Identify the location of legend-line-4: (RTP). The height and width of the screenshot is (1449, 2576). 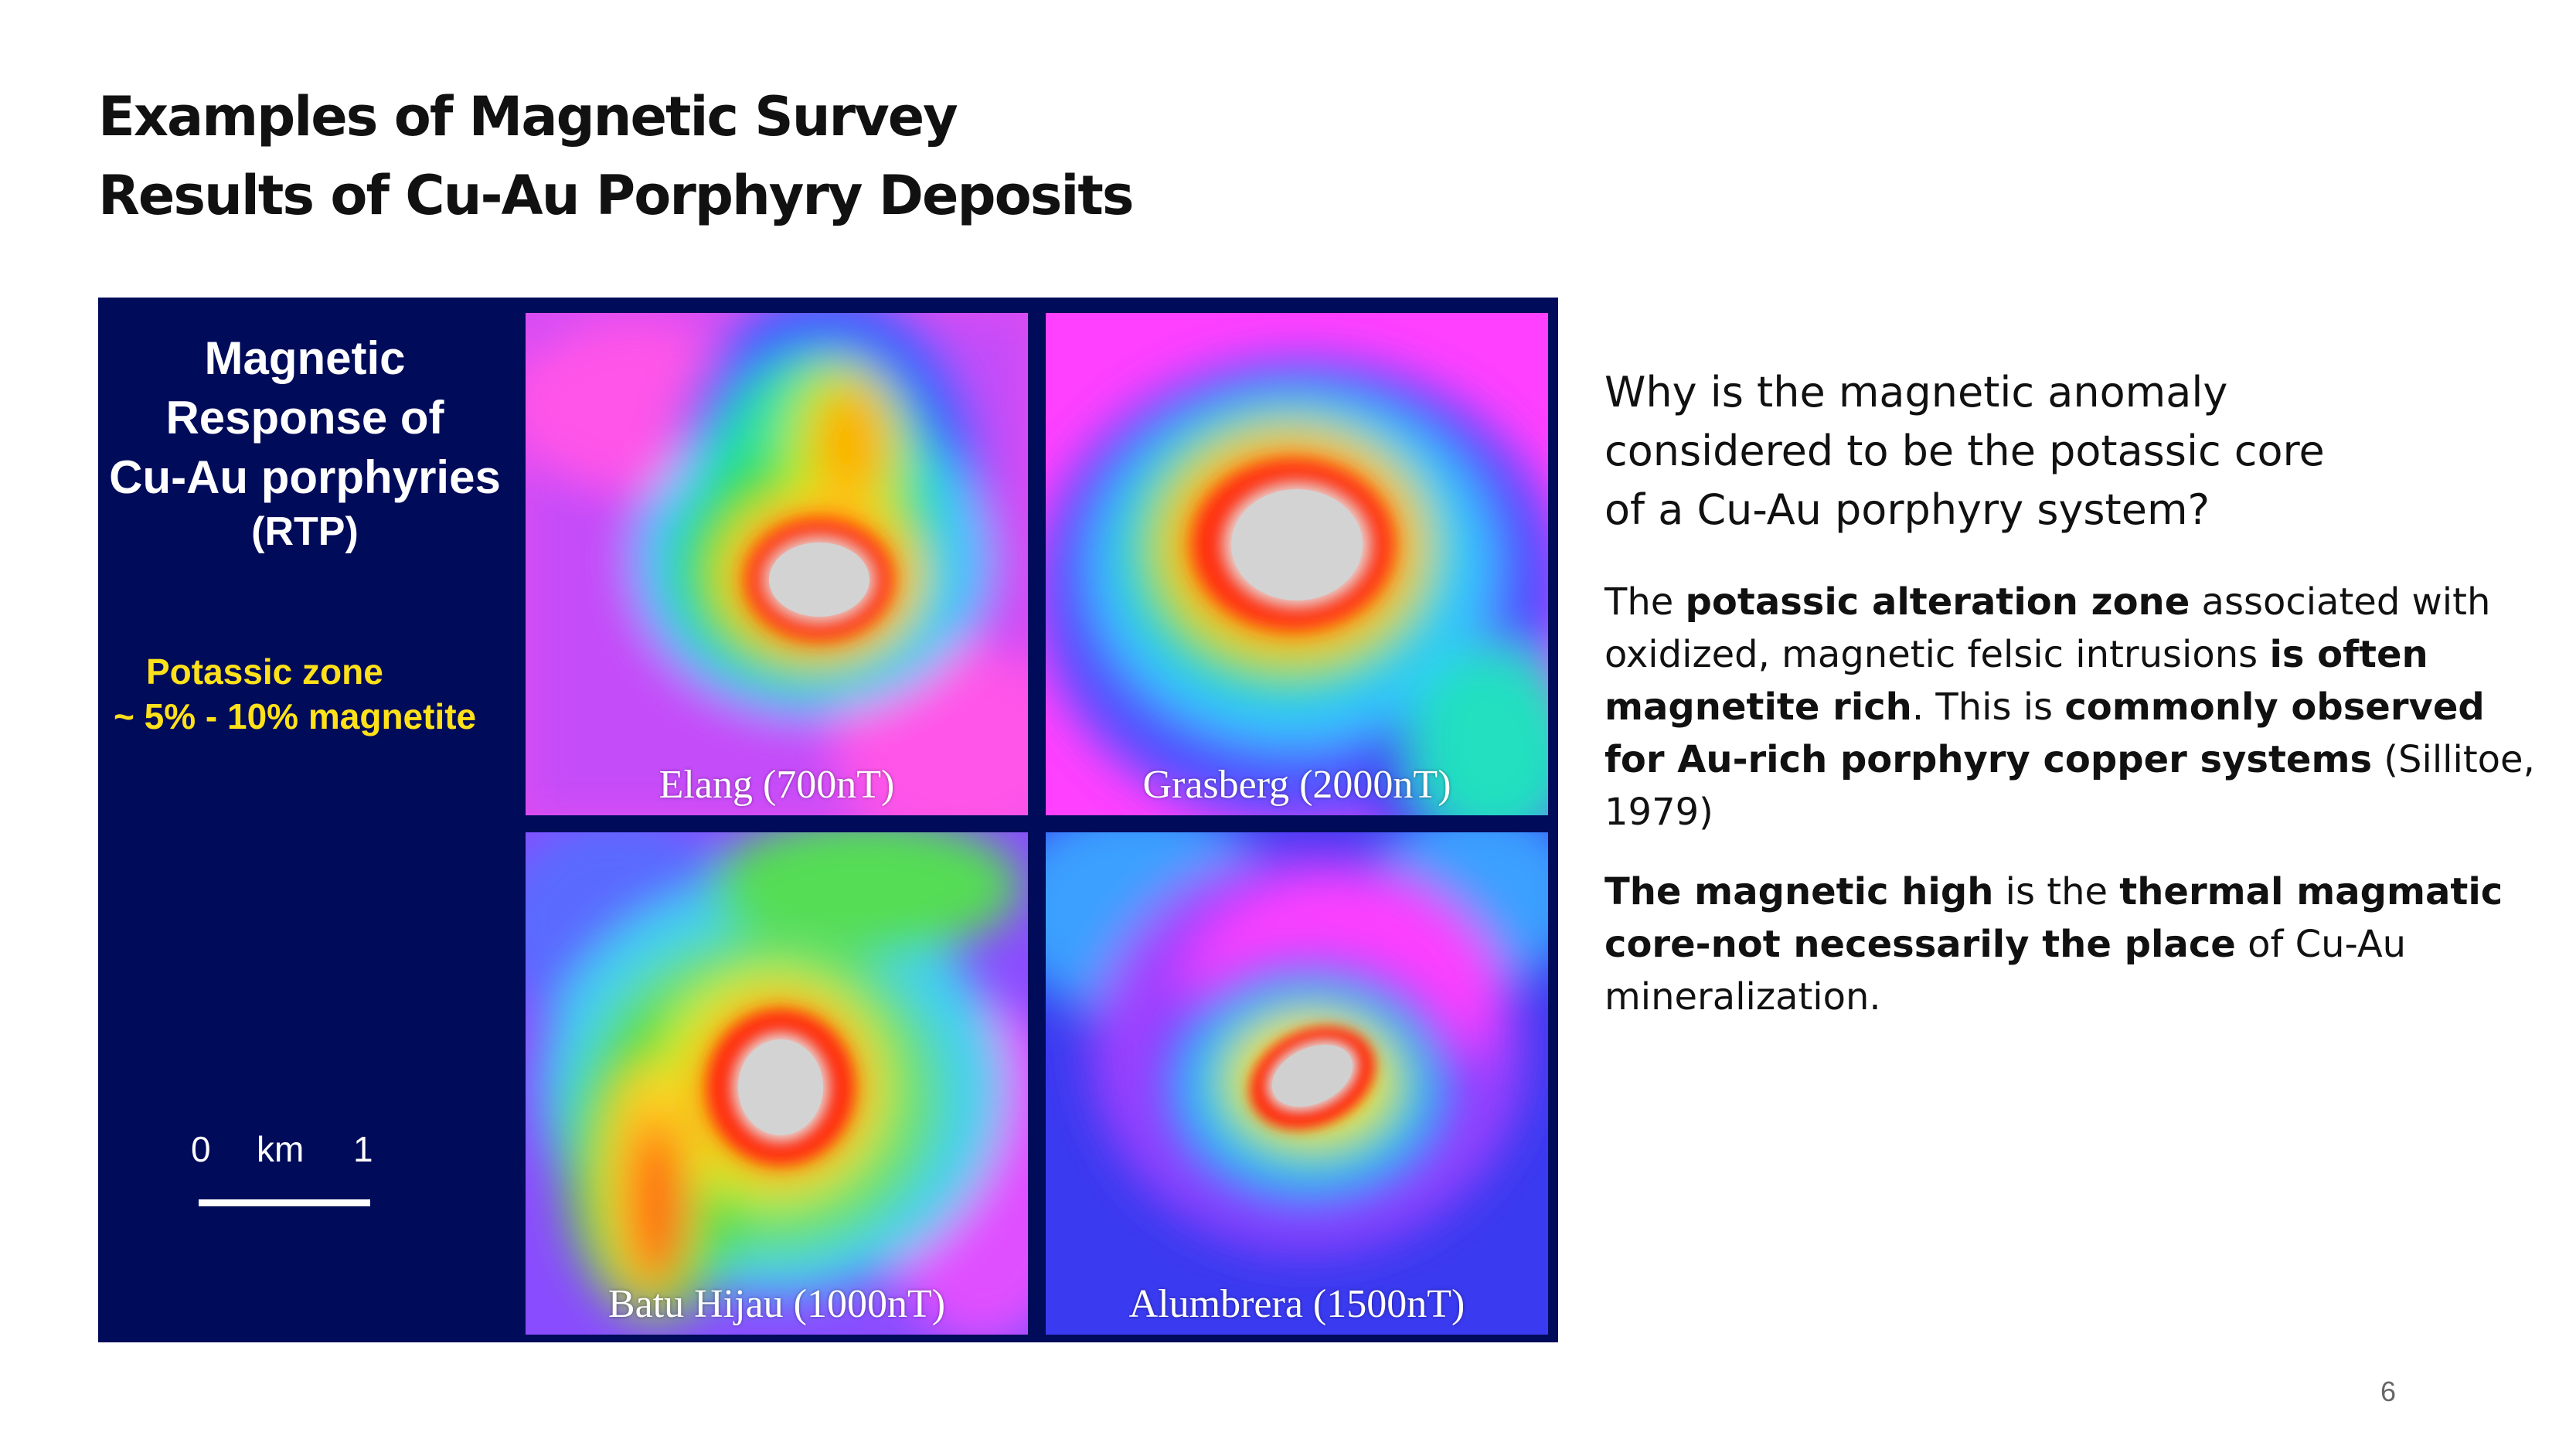
(305, 532).